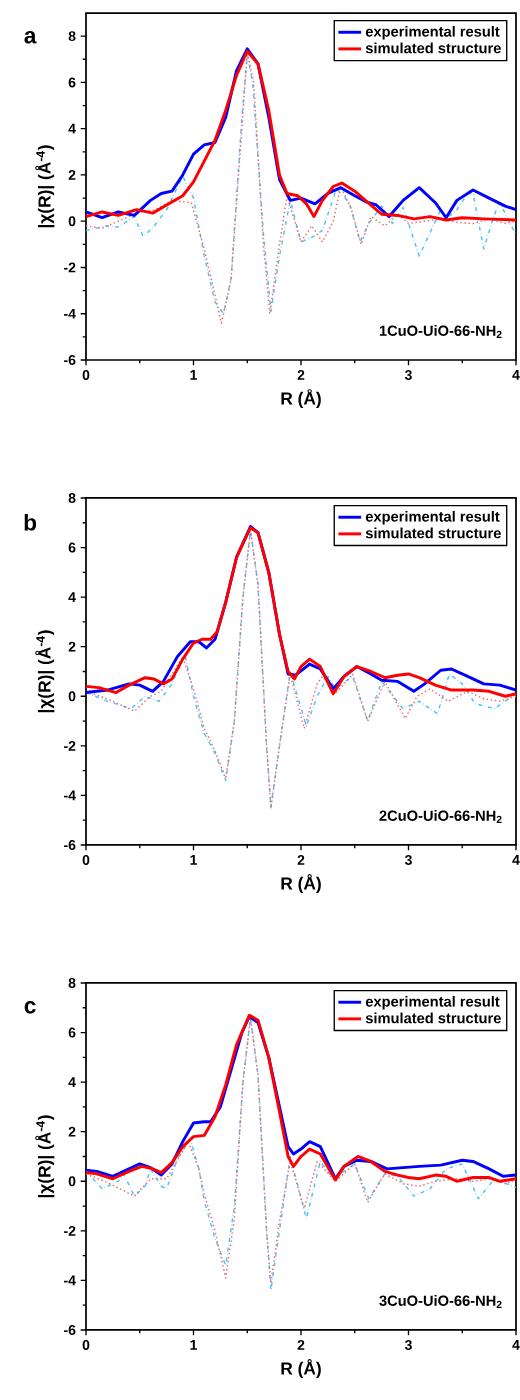 This screenshot has width=520, height=1400. What do you see at coordinates (30, 1007) in the screenshot?
I see `text: c` at bounding box center [30, 1007].